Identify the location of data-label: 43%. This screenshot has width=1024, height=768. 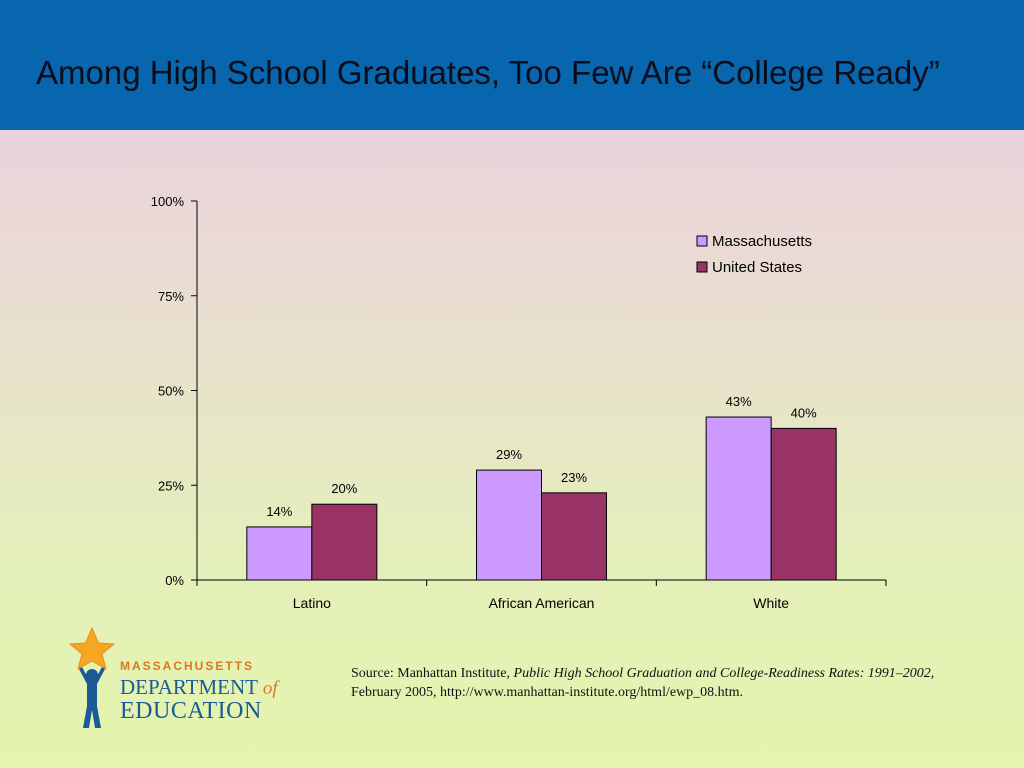
(739, 401).